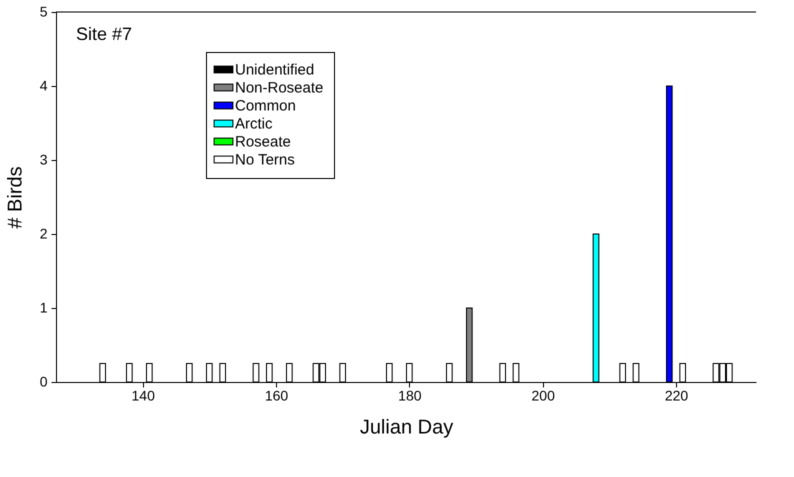 The width and height of the screenshot is (794, 477). What do you see at coordinates (676, 396) in the screenshot?
I see `x-tick-label: 220` at bounding box center [676, 396].